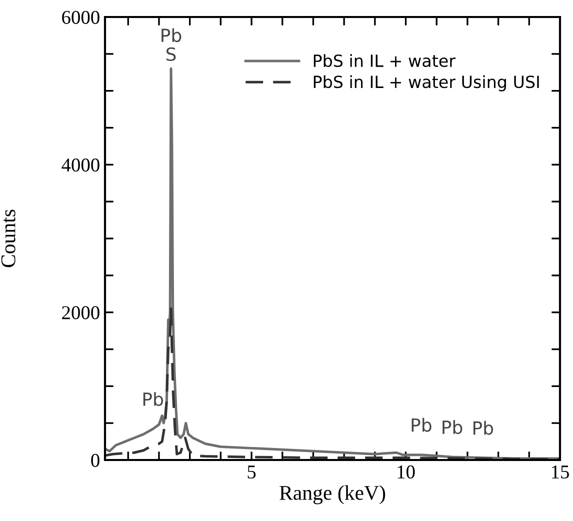  Describe the element at coordinates (560, 472) in the screenshot. I see `x-tick-label: 15` at that location.